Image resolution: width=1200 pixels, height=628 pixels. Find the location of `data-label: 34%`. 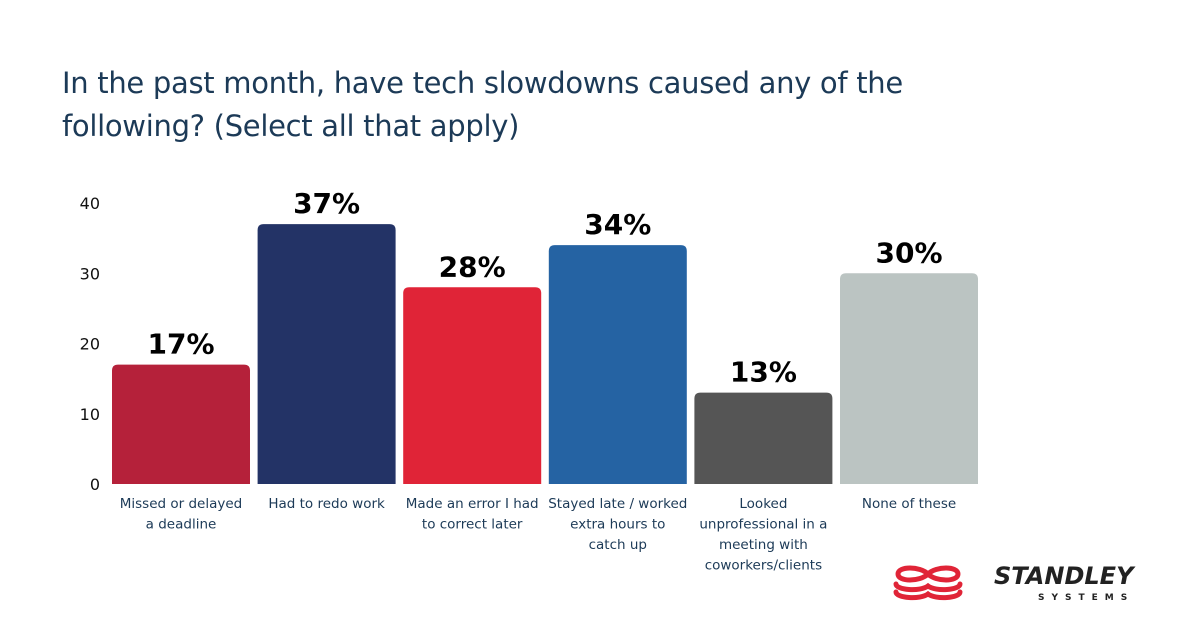

data-label: 34% is located at coordinates (617, 224).